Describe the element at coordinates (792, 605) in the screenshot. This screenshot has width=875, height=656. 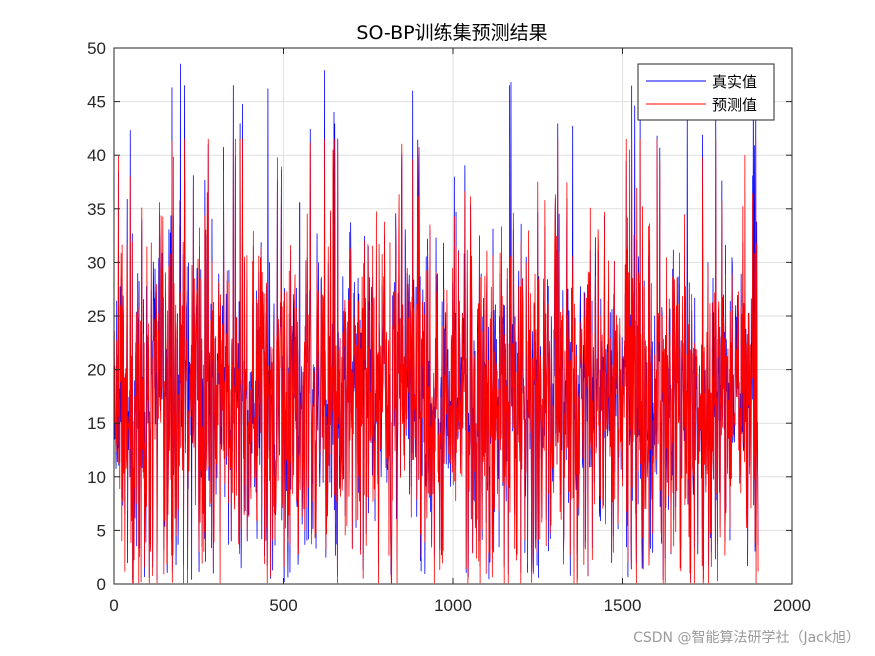
I see `x-tick-label: 2000` at that location.